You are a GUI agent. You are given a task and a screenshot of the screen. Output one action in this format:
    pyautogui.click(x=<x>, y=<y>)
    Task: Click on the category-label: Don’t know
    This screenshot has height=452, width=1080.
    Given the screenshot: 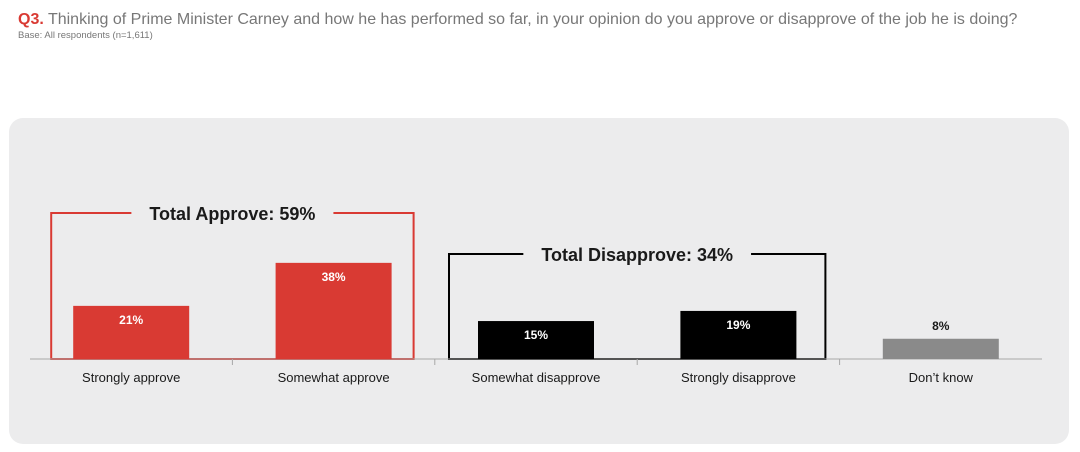 What is the action you would take?
    pyautogui.click(x=941, y=377)
    